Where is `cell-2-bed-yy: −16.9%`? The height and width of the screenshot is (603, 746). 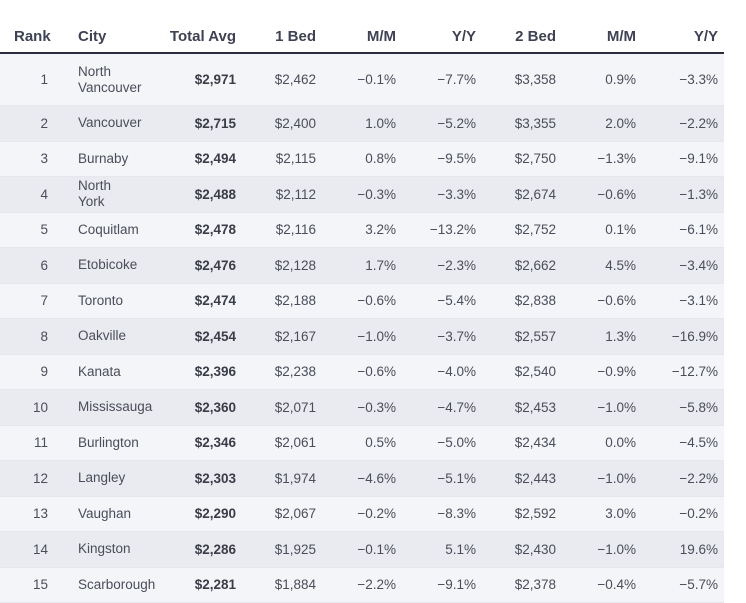 cell-2-bed-yy: −16.9% is located at coordinates (683, 336).